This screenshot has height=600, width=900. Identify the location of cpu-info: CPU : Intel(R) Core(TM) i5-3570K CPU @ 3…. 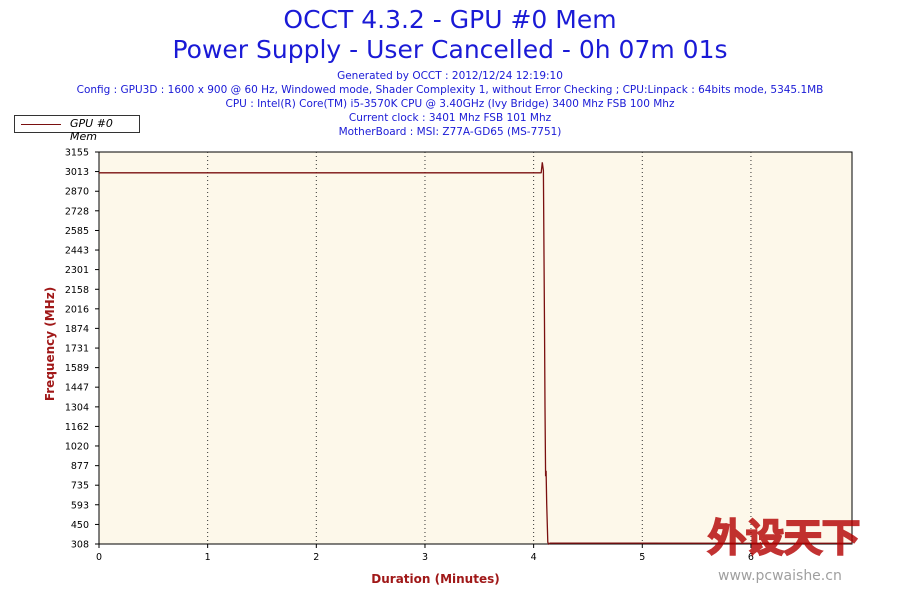
(450, 104).